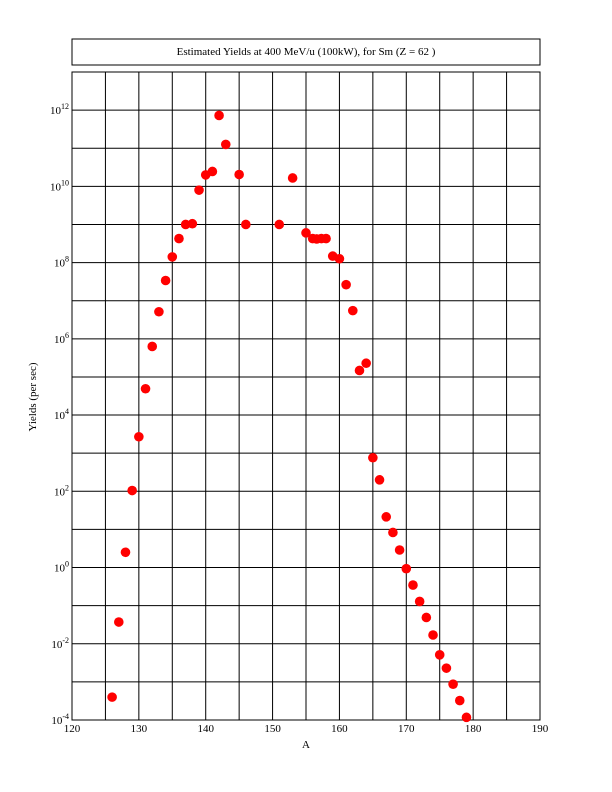 This screenshot has height=792, width=612. Describe the element at coordinates (59, 109) in the screenshot. I see `y-tick-label: 10¹²` at that location.